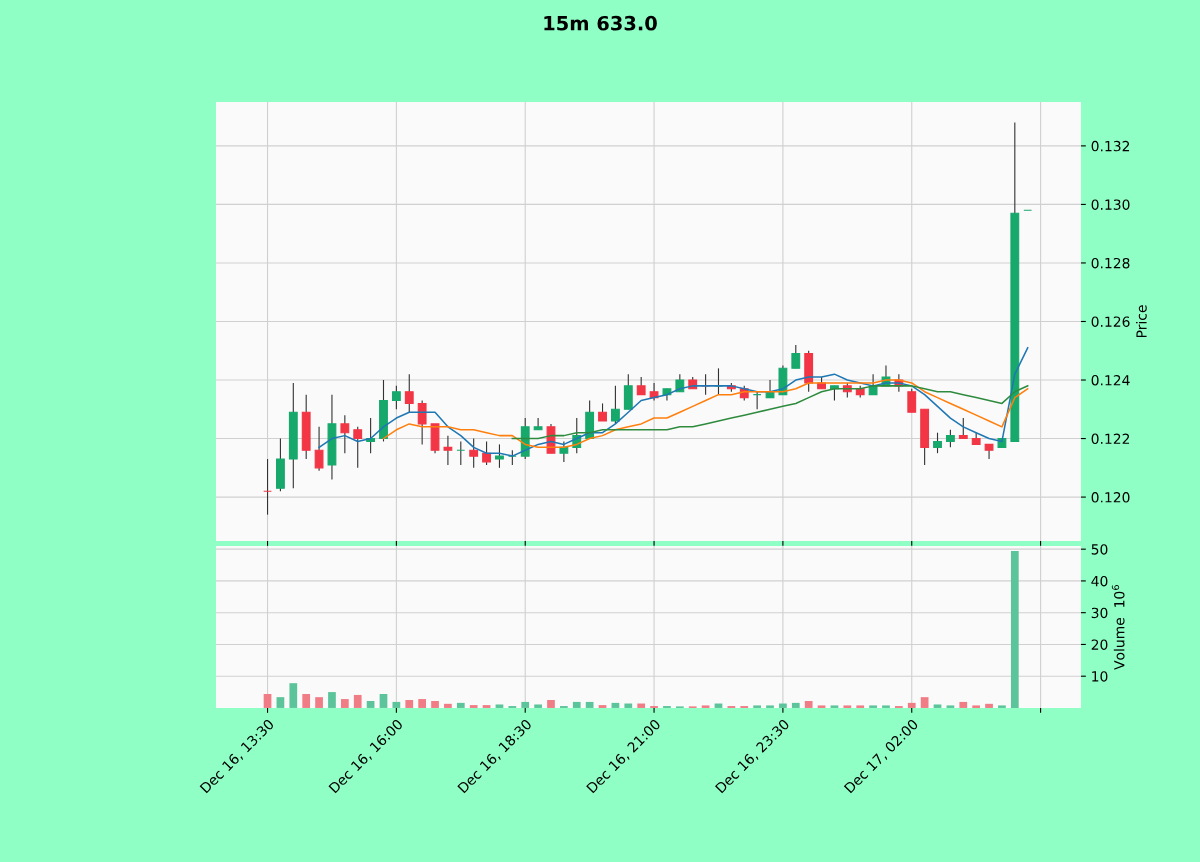 Image resolution: width=1200 pixels, height=862 pixels. What do you see at coordinates (1110, 380) in the screenshot?
I see `y-tick-label: 0.124` at bounding box center [1110, 380].